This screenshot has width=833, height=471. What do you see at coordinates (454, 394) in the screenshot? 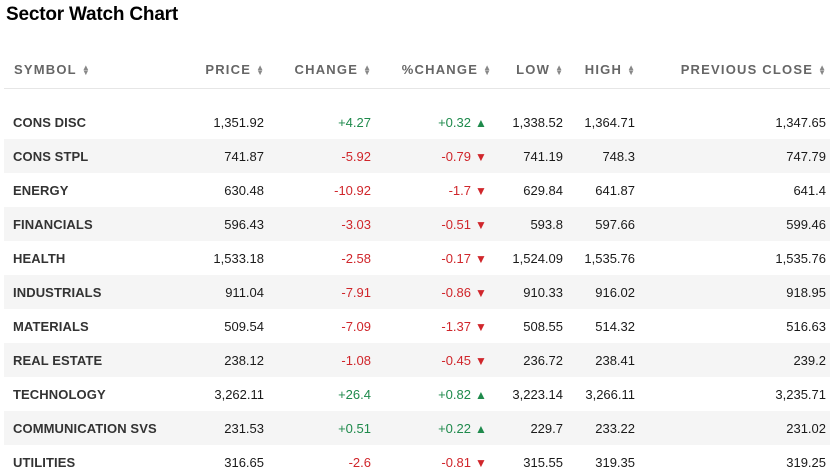
I see `pct-change-value: +0.82` at bounding box center [454, 394].